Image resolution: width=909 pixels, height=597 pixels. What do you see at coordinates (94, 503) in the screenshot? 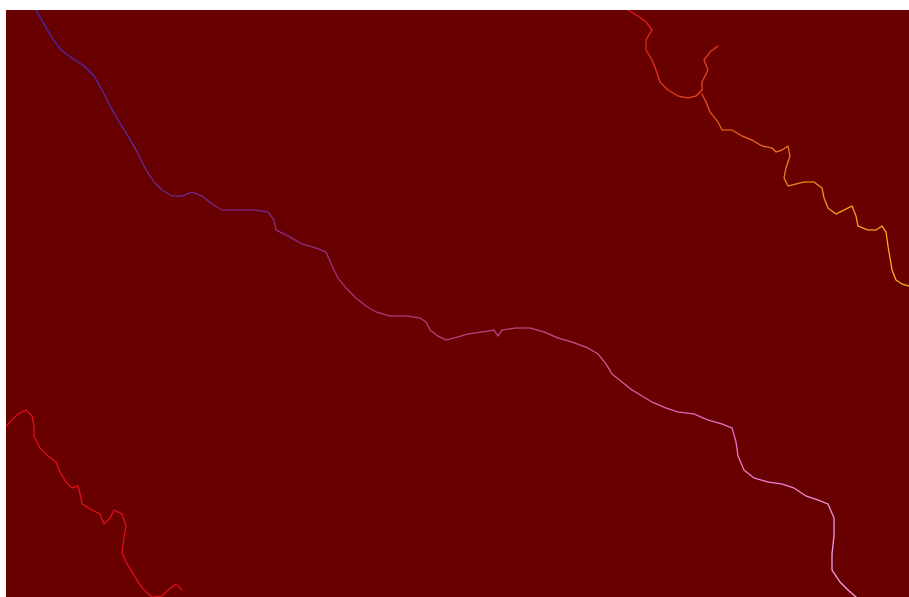
I see `southwest-river-line` at bounding box center [94, 503].